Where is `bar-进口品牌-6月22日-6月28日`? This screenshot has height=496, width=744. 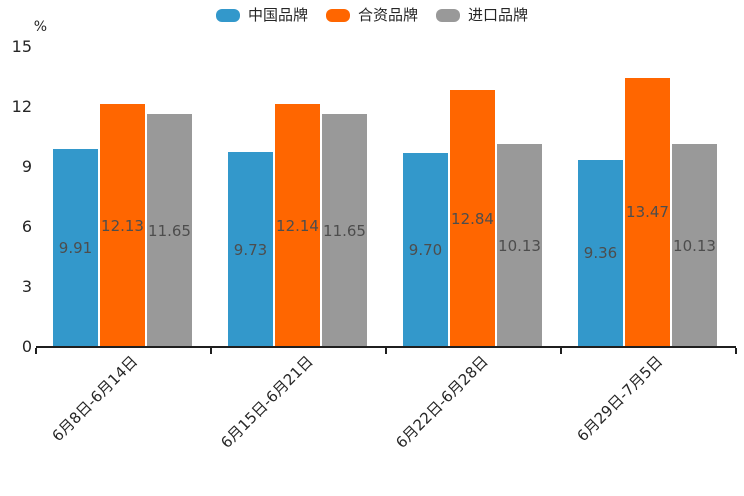
bar-进口品牌-6月22日-6月28日 is located at coordinates (519, 245).